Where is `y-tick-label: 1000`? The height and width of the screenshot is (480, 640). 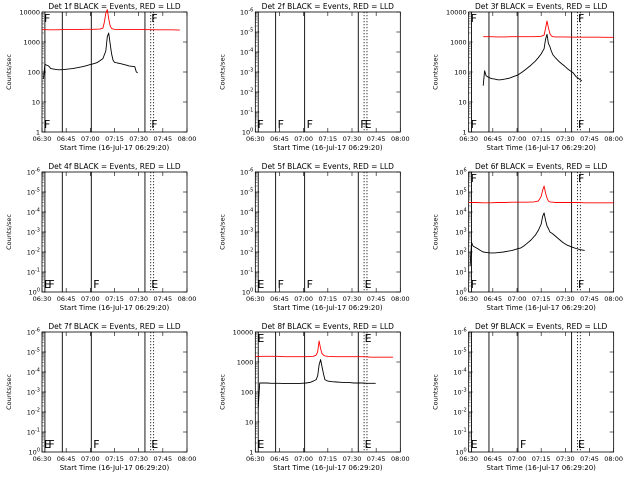 y-tick-label: 1000 is located at coordinates (31, 43).